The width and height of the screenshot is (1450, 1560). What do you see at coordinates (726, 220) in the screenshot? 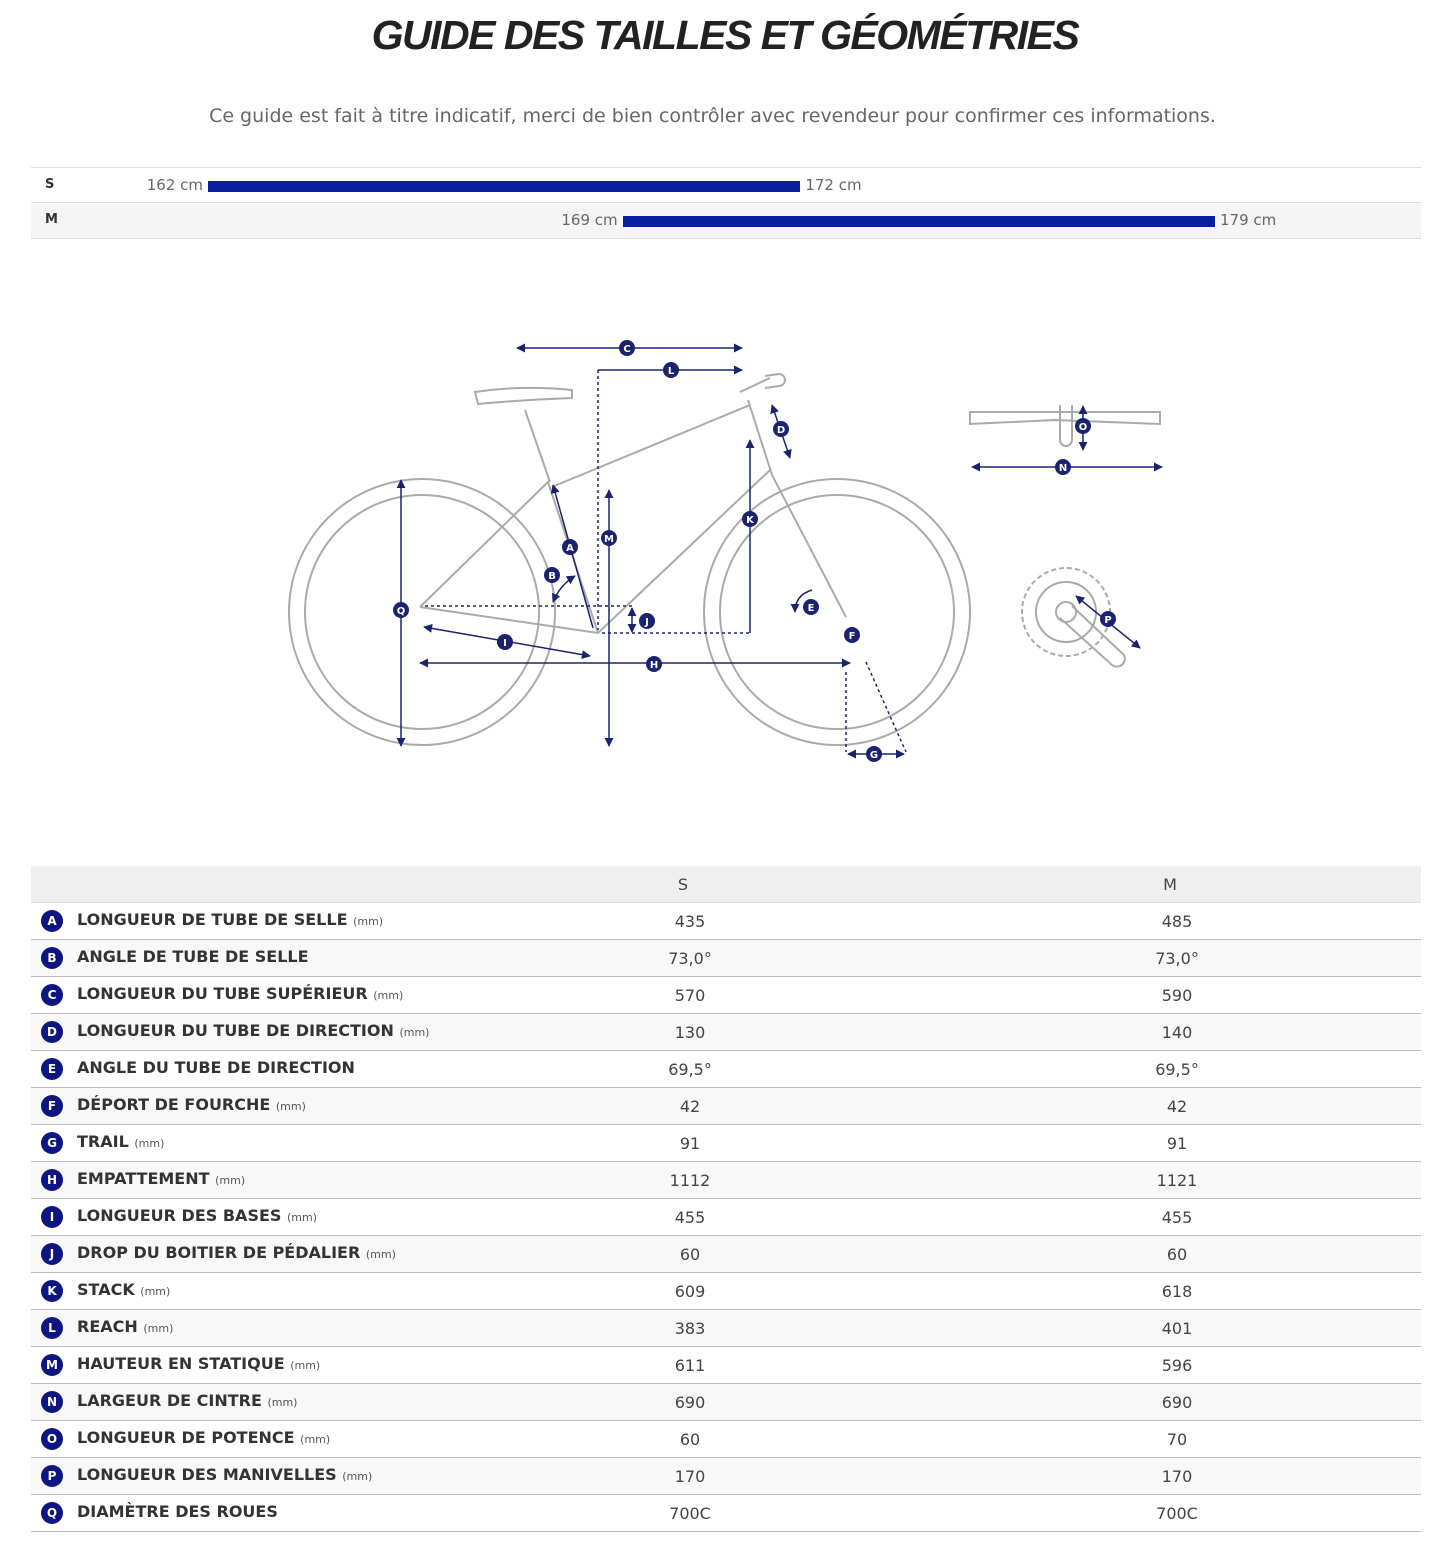
I see `size-row: M 169 cm 179 cm` at bounding box center [726, 220].